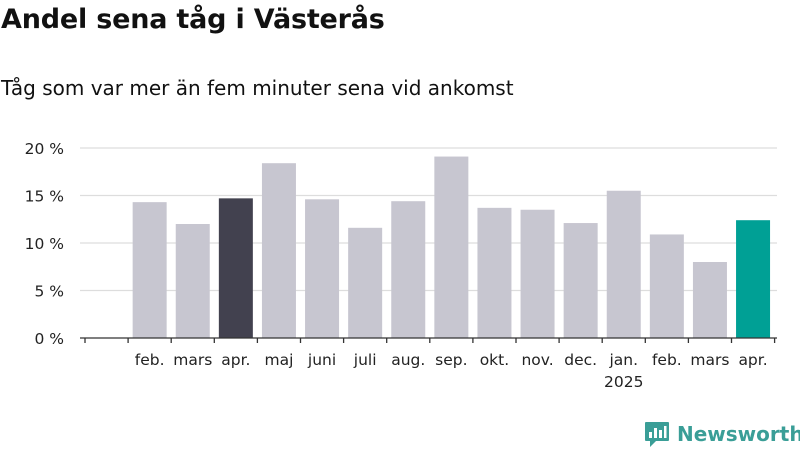 The image size is (800, 450). Describe the element at coordinates (537, 360) in the screenshot. I see `x-tick-label: nov.` at that location.